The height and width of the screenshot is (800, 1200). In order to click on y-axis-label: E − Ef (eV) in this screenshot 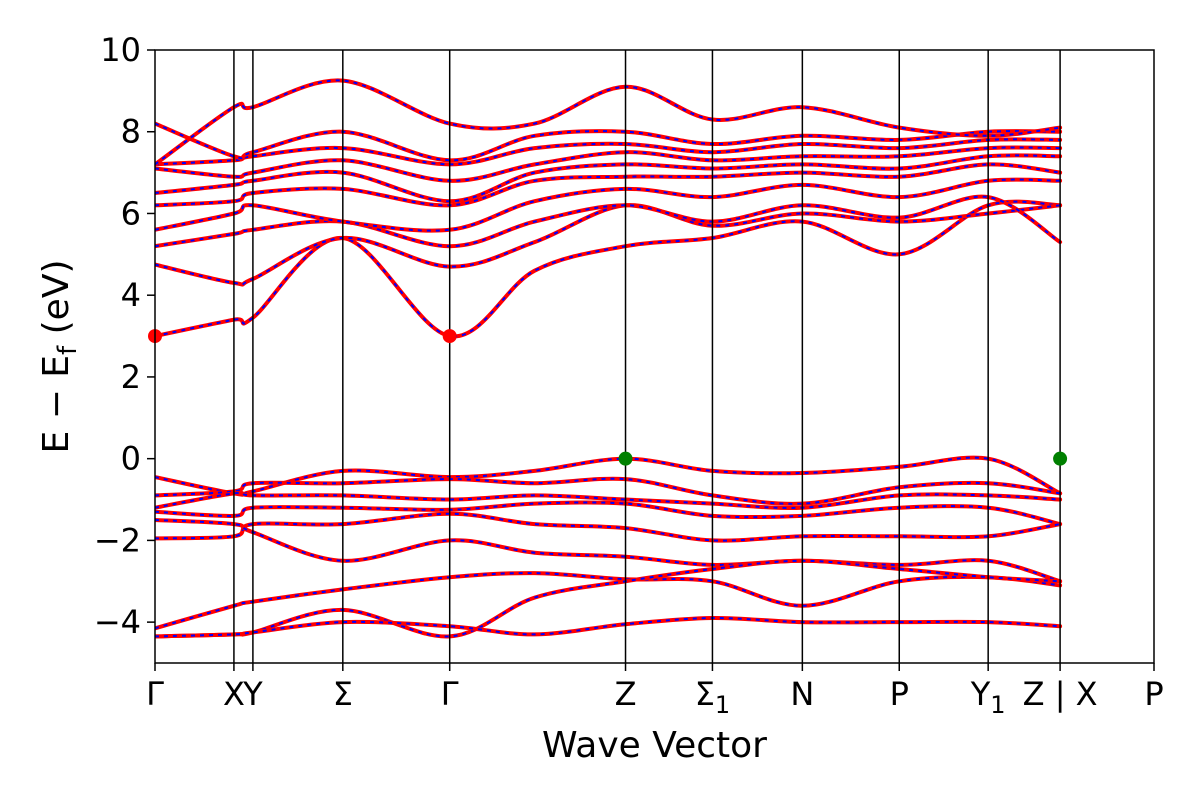, I will do `click(59, 356)`.